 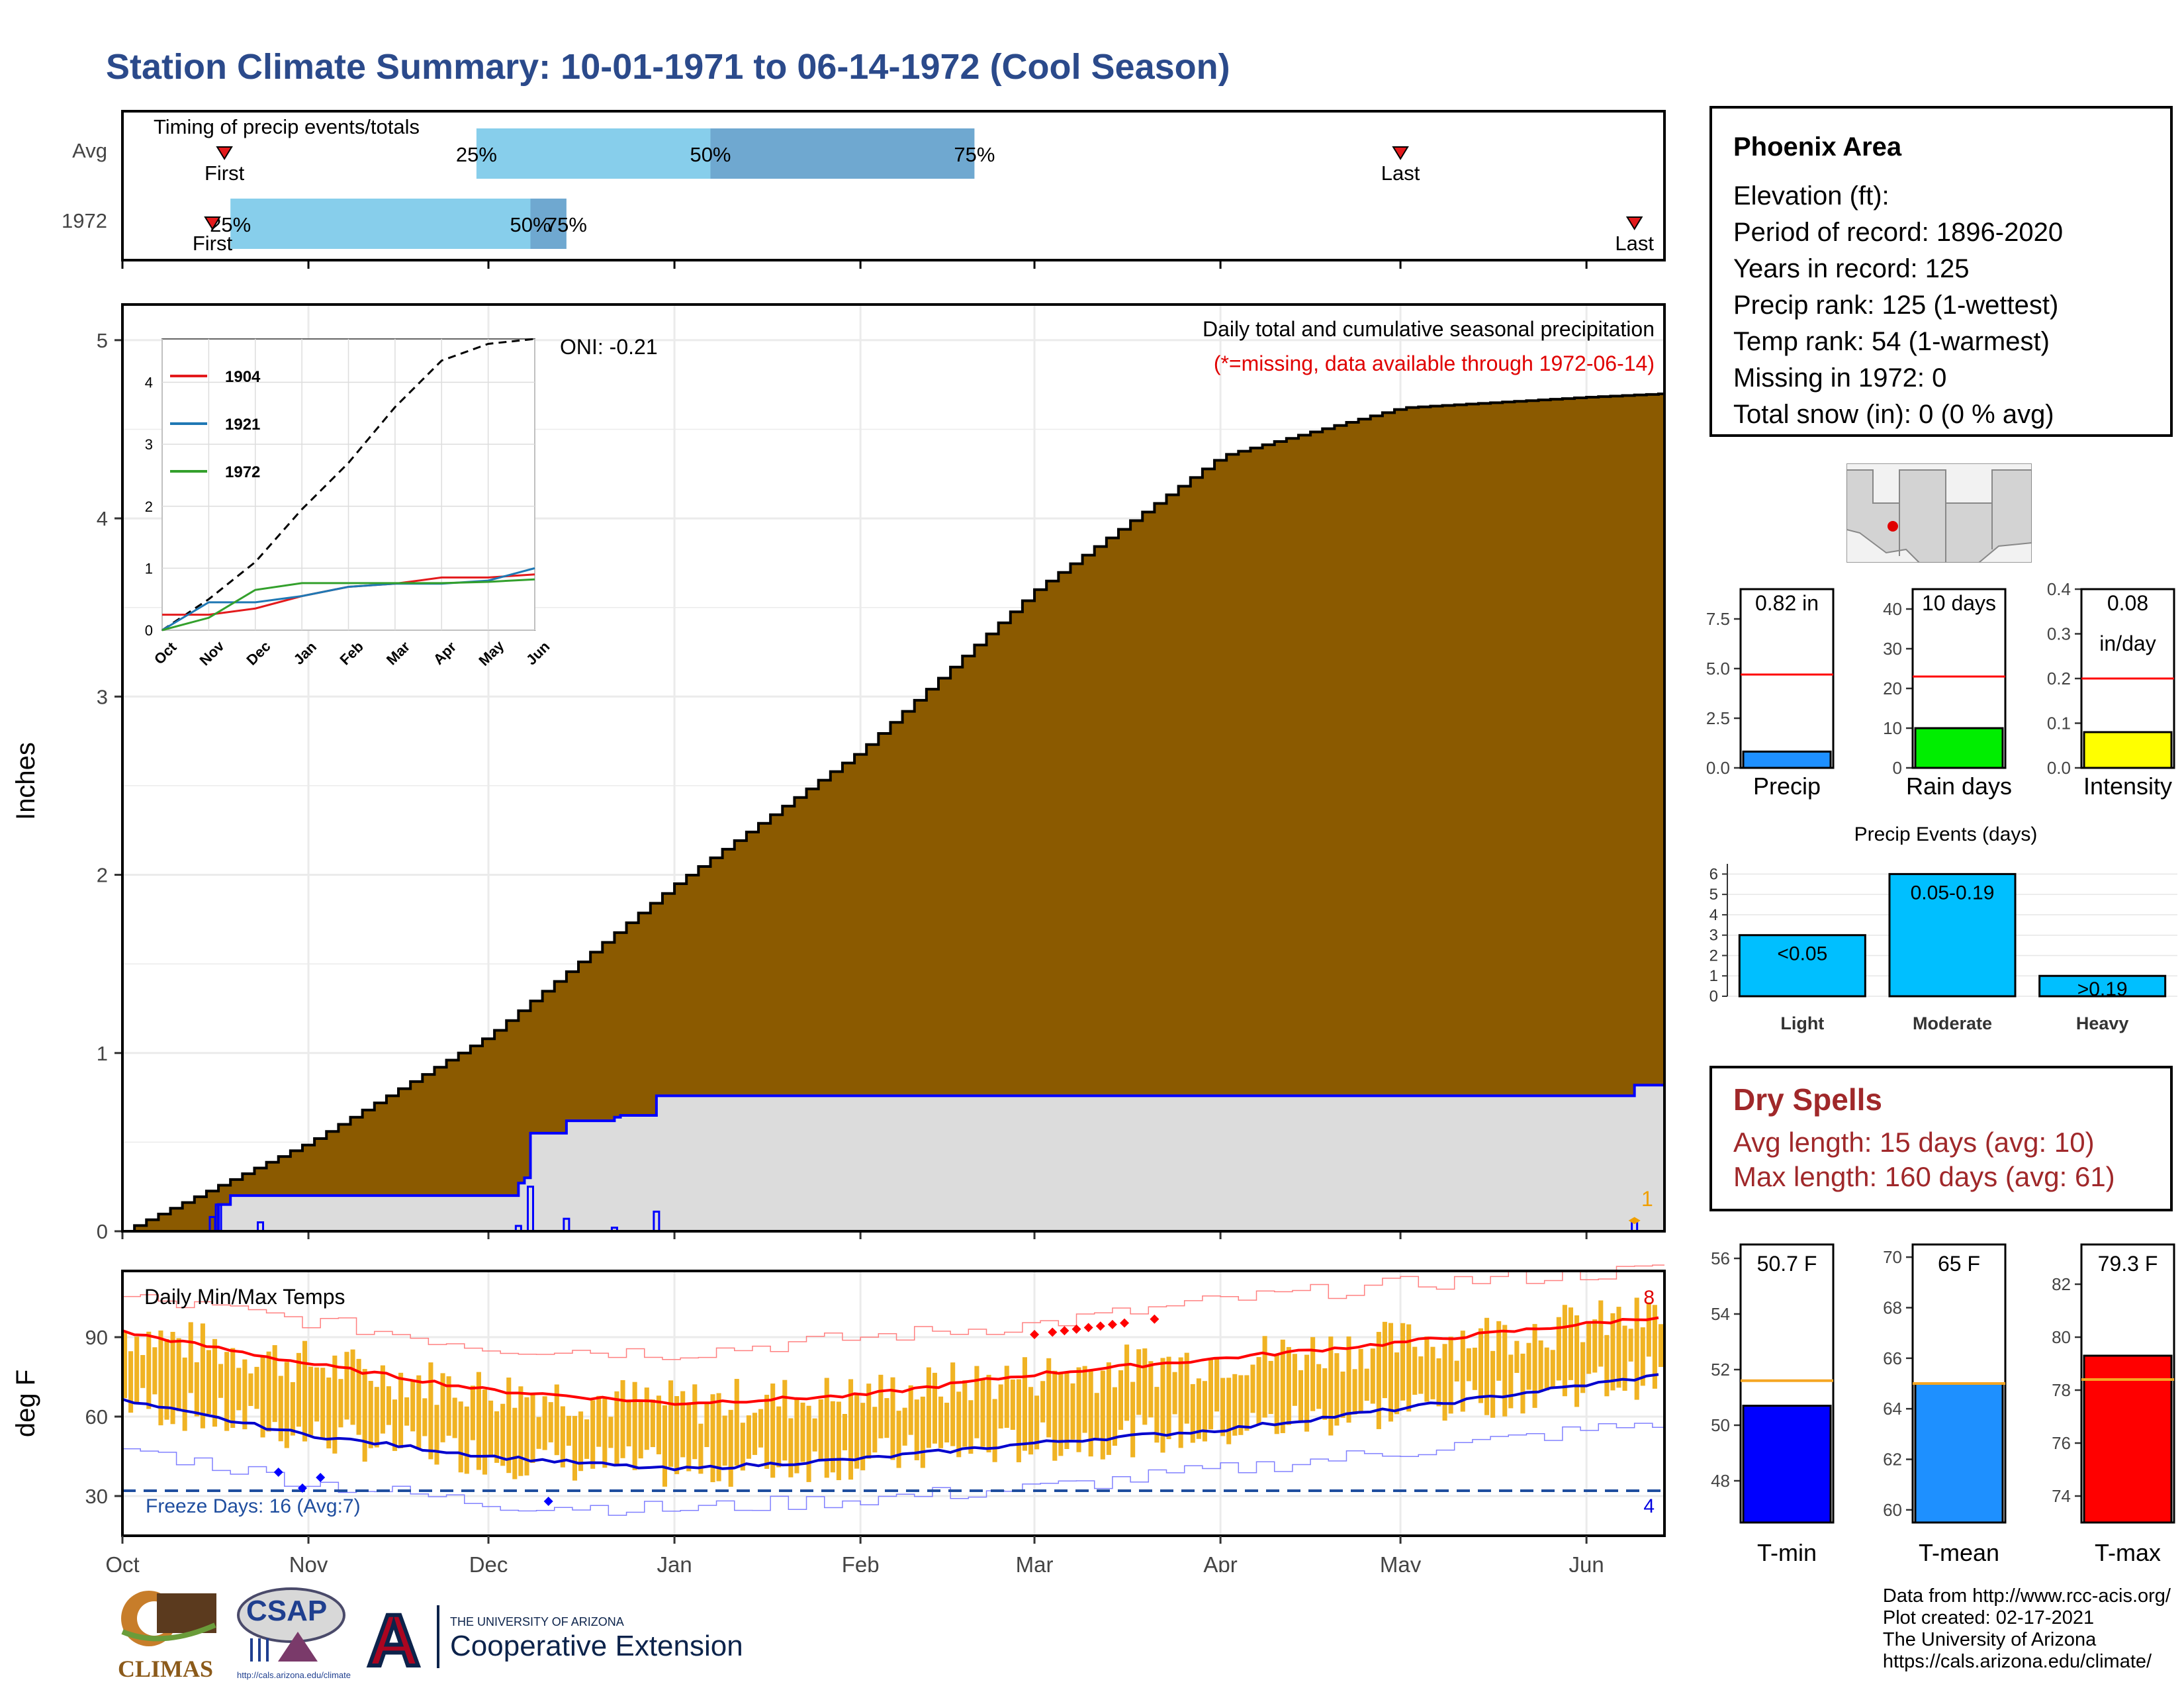 I want to click on inset-xtick: Dec, so click(x=258, y=653).